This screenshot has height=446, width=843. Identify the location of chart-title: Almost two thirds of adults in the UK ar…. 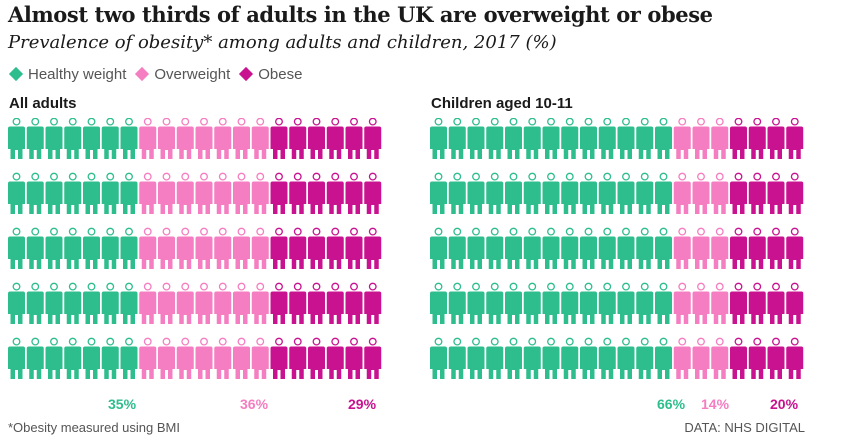
(360, 14).